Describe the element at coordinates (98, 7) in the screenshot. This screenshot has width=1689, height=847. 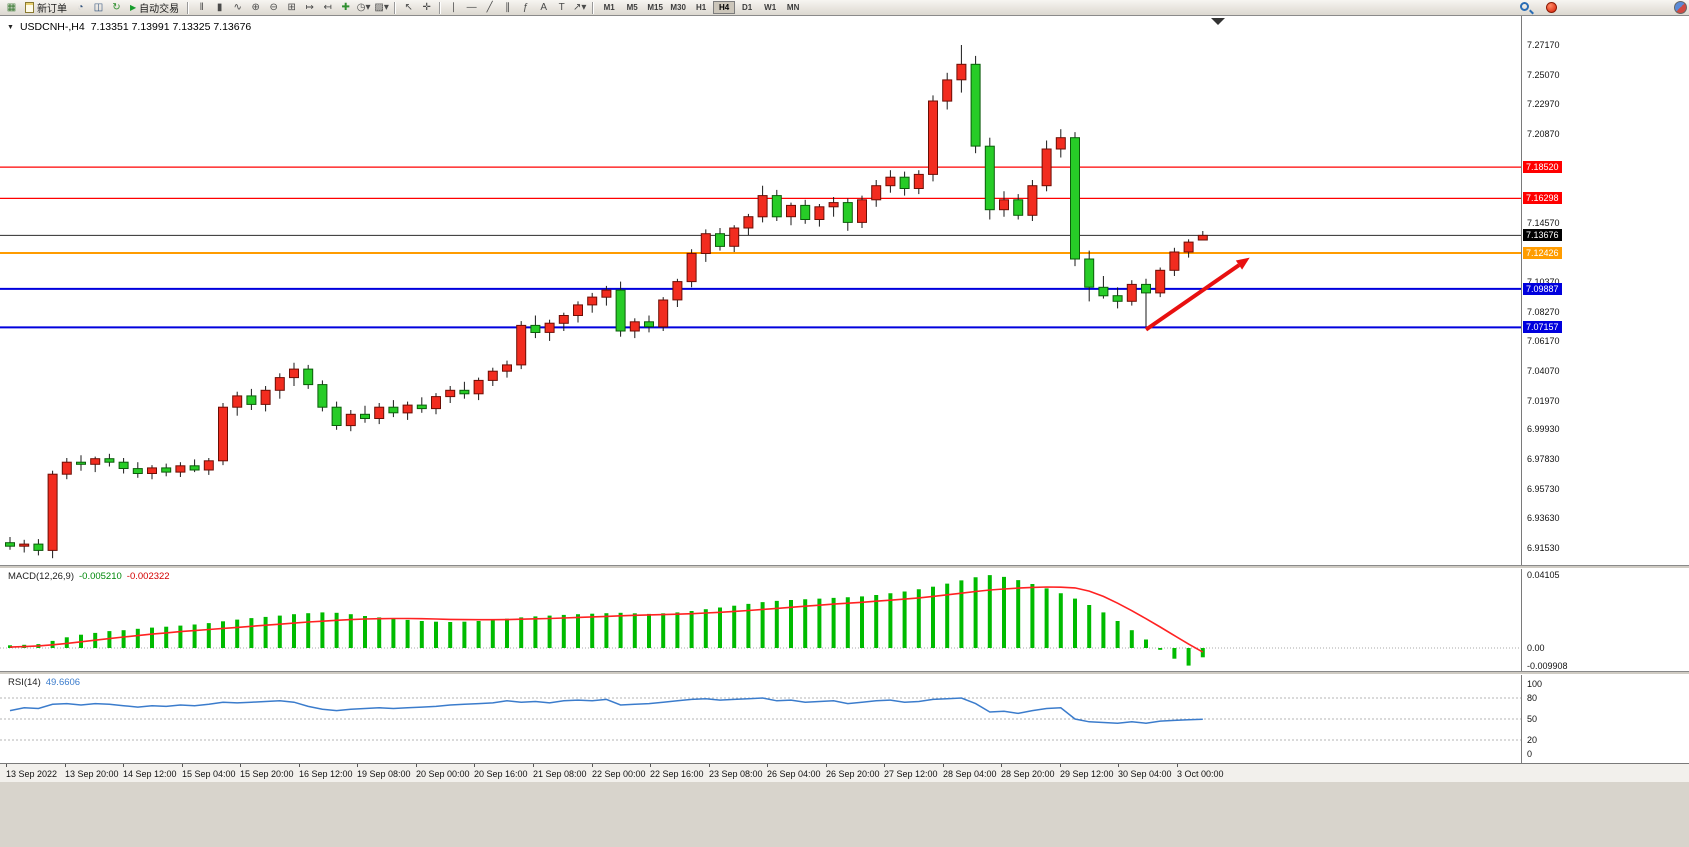
I see `market-watch-icon: ◫` at that location.